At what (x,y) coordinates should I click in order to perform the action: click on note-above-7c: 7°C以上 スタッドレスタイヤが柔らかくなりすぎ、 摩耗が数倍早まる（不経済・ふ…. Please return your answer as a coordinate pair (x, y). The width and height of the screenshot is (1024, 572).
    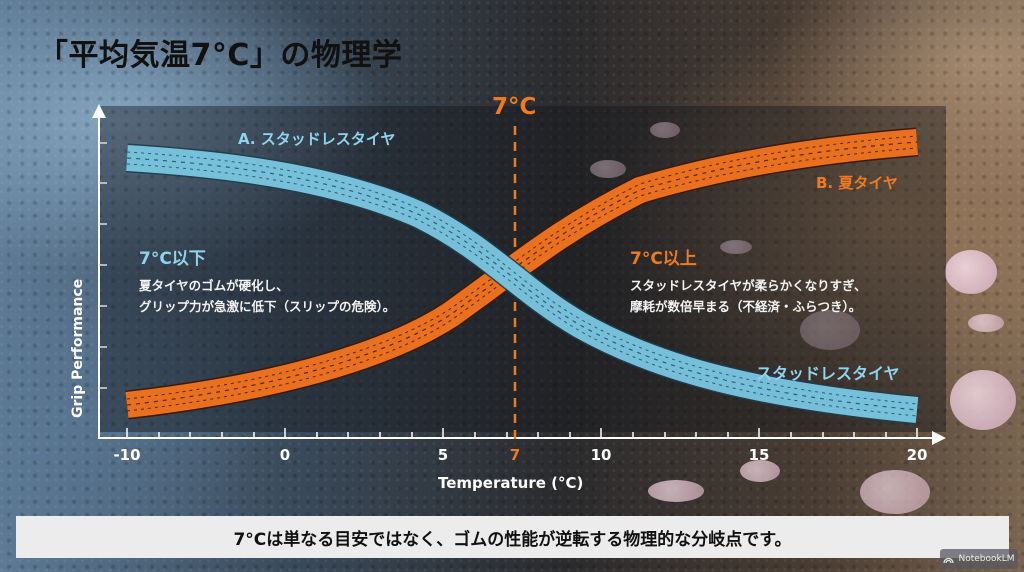
    Looking at the image, I should click on (748, 280).